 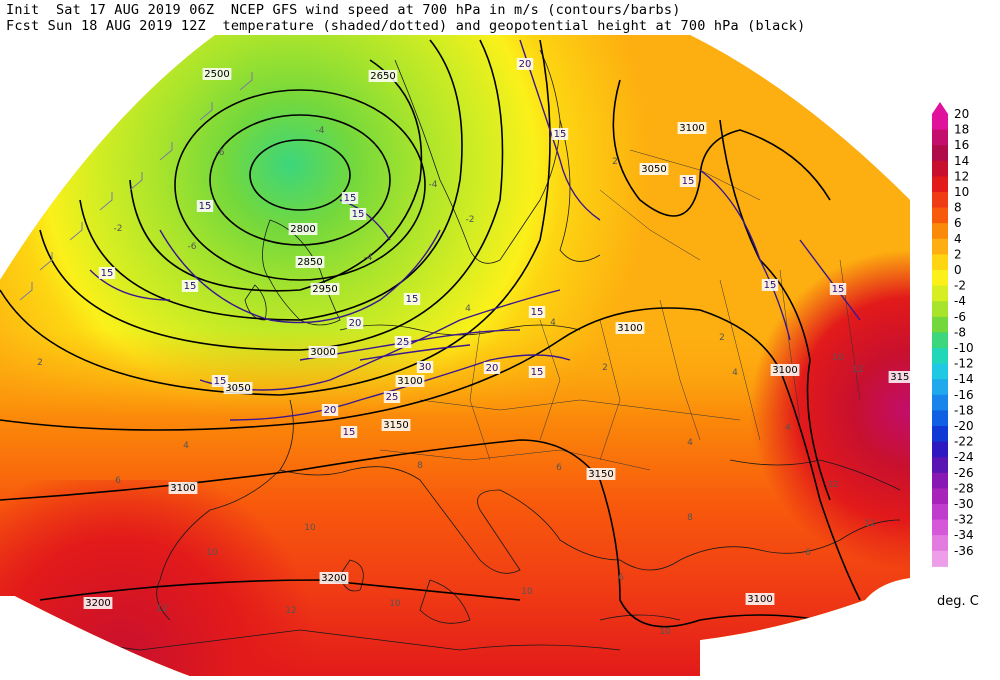 What do you see at coordinates (958, 223) in the screenshot?
I see `colorbar-tick-label: 6` at bounding box center [958, 223].